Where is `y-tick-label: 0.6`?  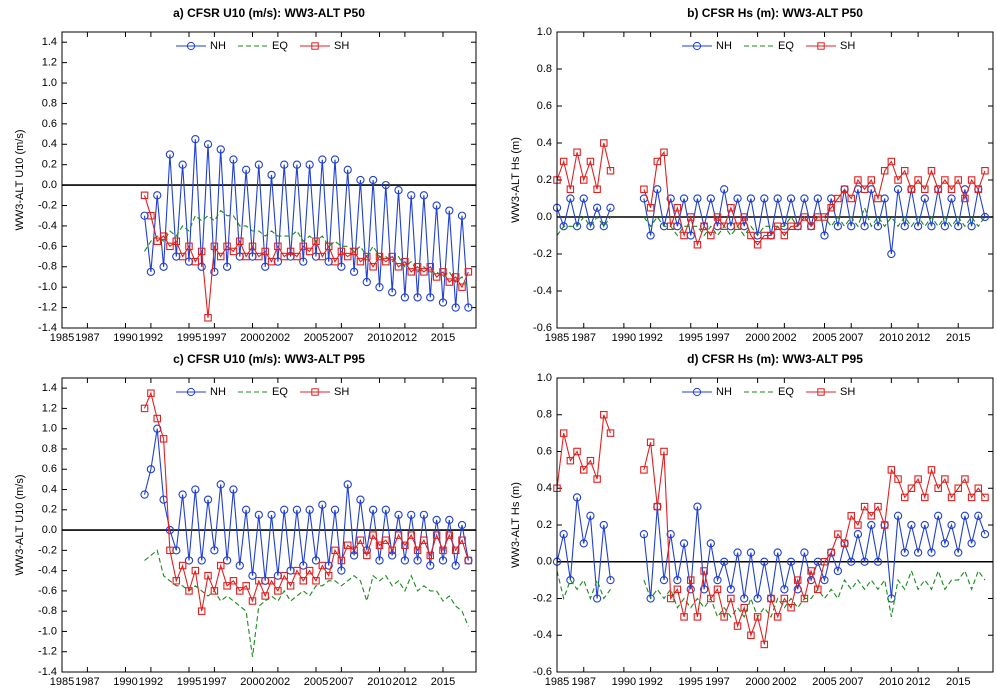
y-tick-label: 0.6 is located at coordinates (544, 106).